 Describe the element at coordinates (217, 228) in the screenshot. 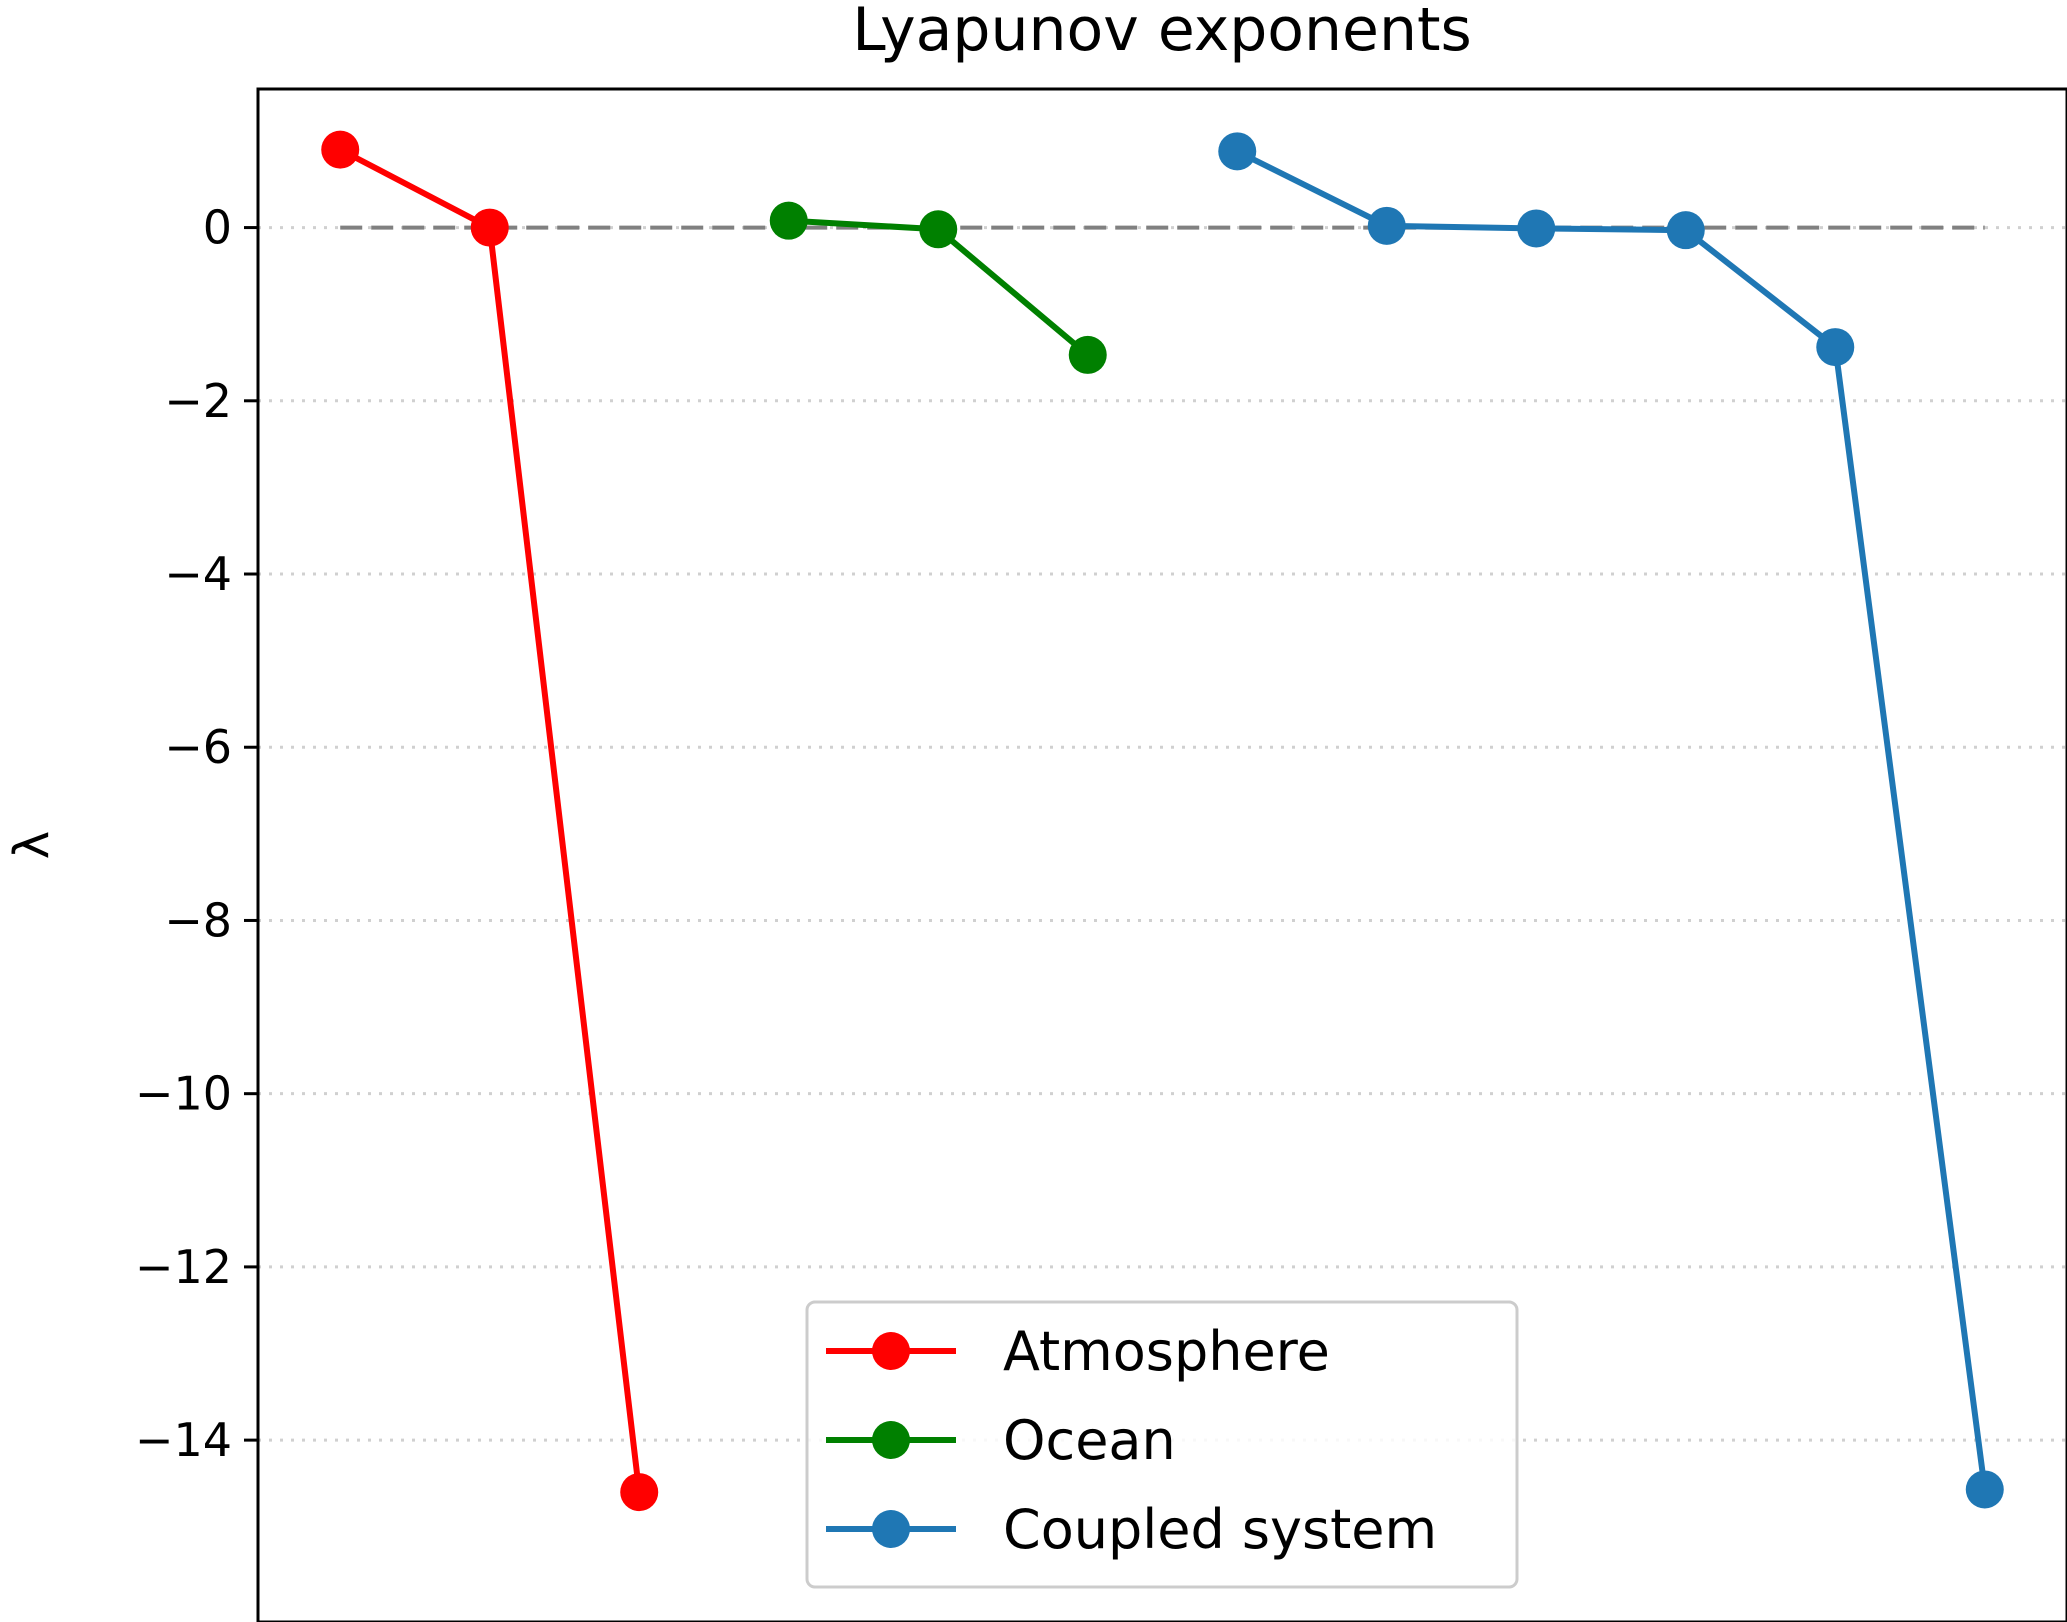

I see `y-tick-label: 0` at that location.